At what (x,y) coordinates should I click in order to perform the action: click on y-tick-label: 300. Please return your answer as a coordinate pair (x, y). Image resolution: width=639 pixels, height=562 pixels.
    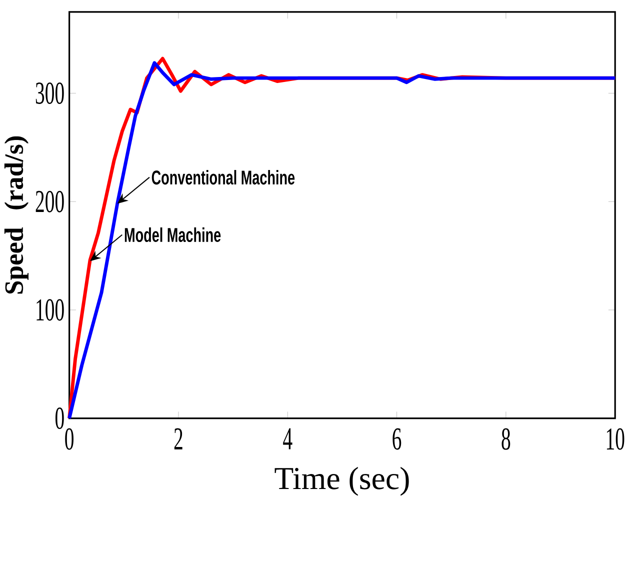
    Looking at the image, I should click on (50, 93).